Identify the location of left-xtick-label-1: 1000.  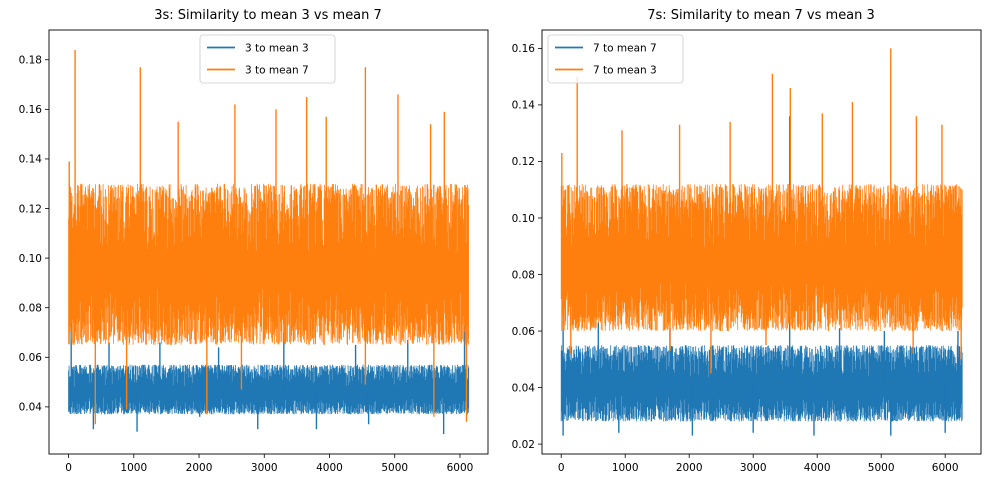
(133, 468).